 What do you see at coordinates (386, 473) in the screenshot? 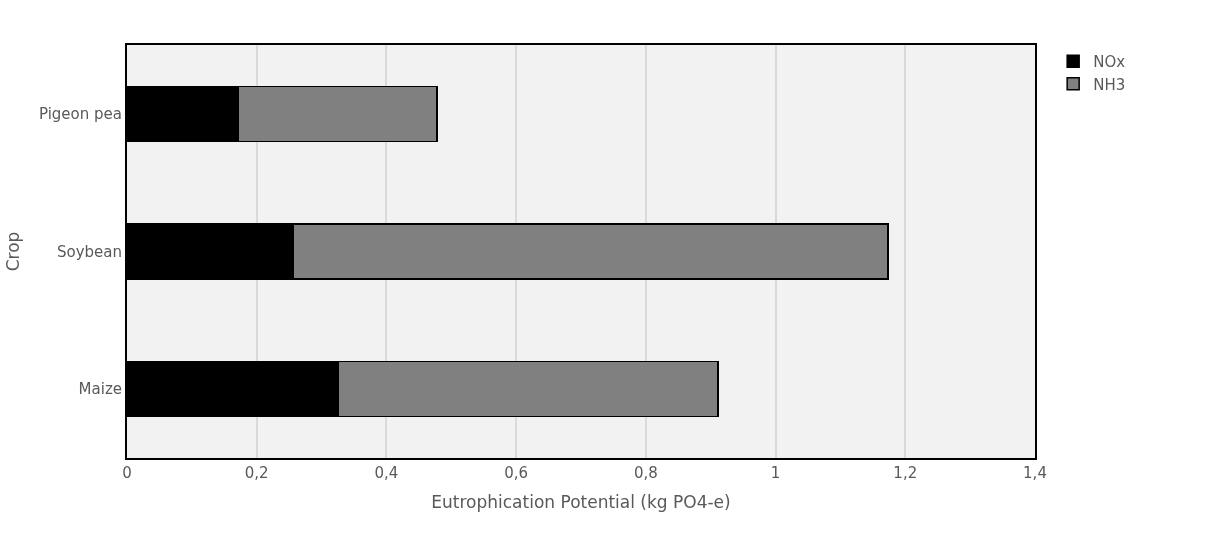
I see `x-tick-label: 0,4` at bounding box center [386, 473].